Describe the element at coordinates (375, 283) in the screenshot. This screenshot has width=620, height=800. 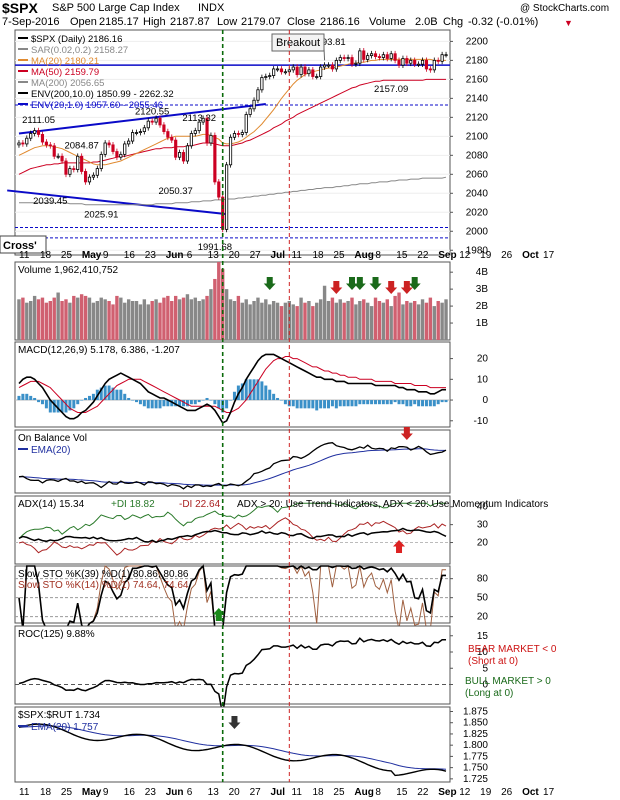
I see `volume-green-arrow` at that location.